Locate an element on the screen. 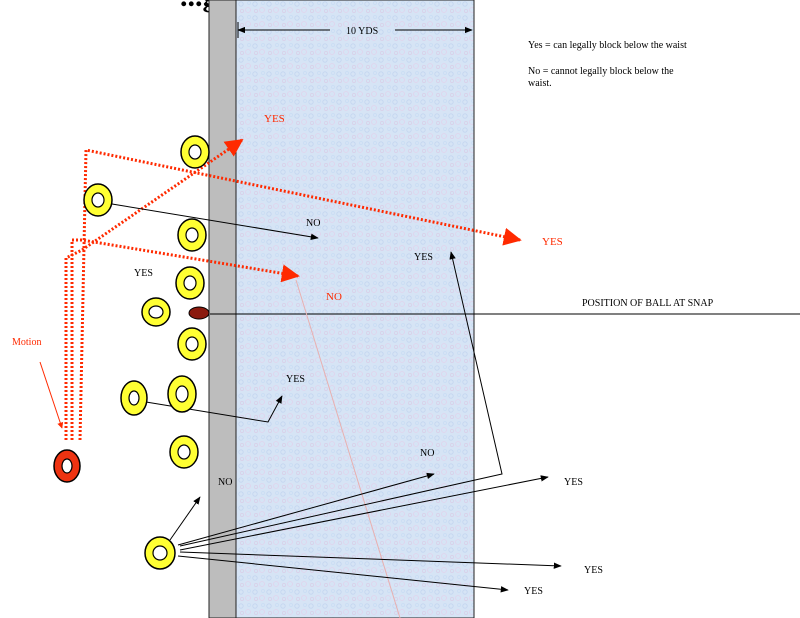 This screenshot has width=800, height=618. black-yes-low3: YES is located at coordinates (533, 591).